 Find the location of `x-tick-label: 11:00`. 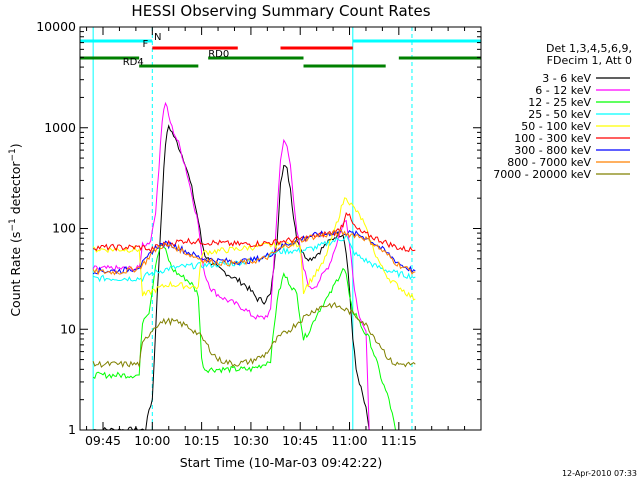

x-tick-label: 11:00 is located at coordinates (350, 440).